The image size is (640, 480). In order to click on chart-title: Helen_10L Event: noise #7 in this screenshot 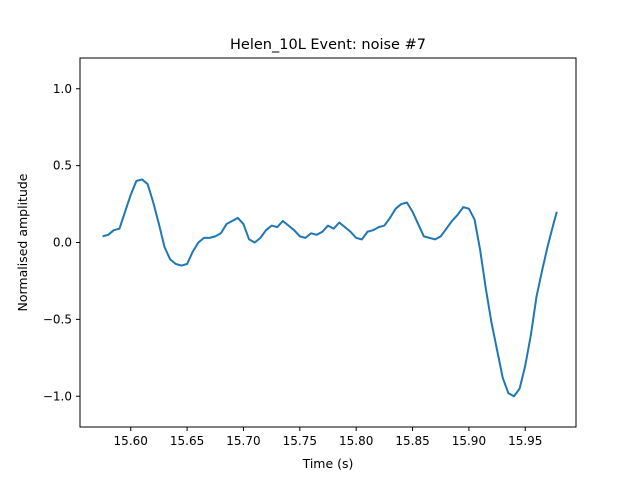, I will do `click(328, 45)`.